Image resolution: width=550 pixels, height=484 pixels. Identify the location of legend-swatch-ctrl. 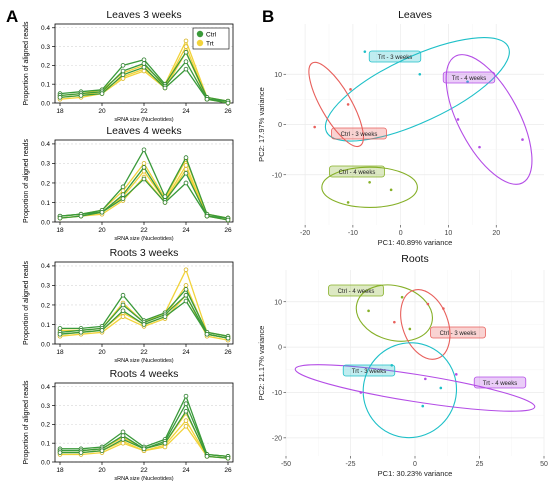
(200, 34).